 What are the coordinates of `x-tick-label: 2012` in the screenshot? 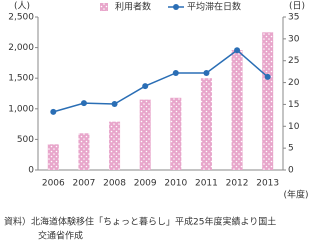 It's located at (237, 184).